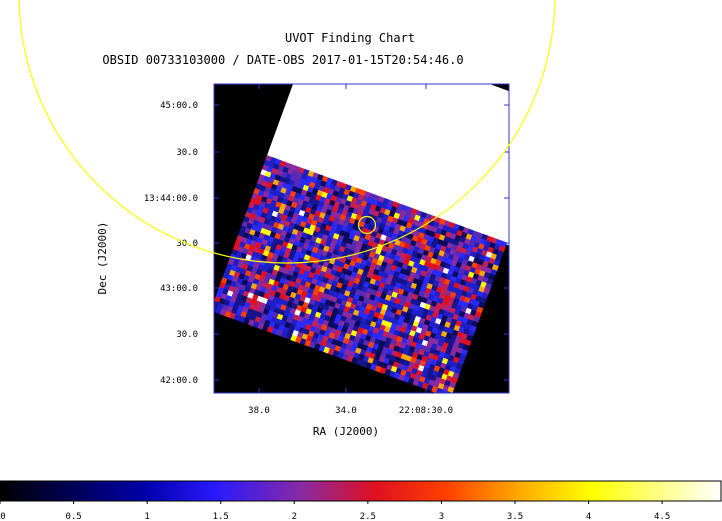  What do you see at coordinates (387, 165) in the screenshot?
I see `saturated-region` at bounding box center [387, 165].